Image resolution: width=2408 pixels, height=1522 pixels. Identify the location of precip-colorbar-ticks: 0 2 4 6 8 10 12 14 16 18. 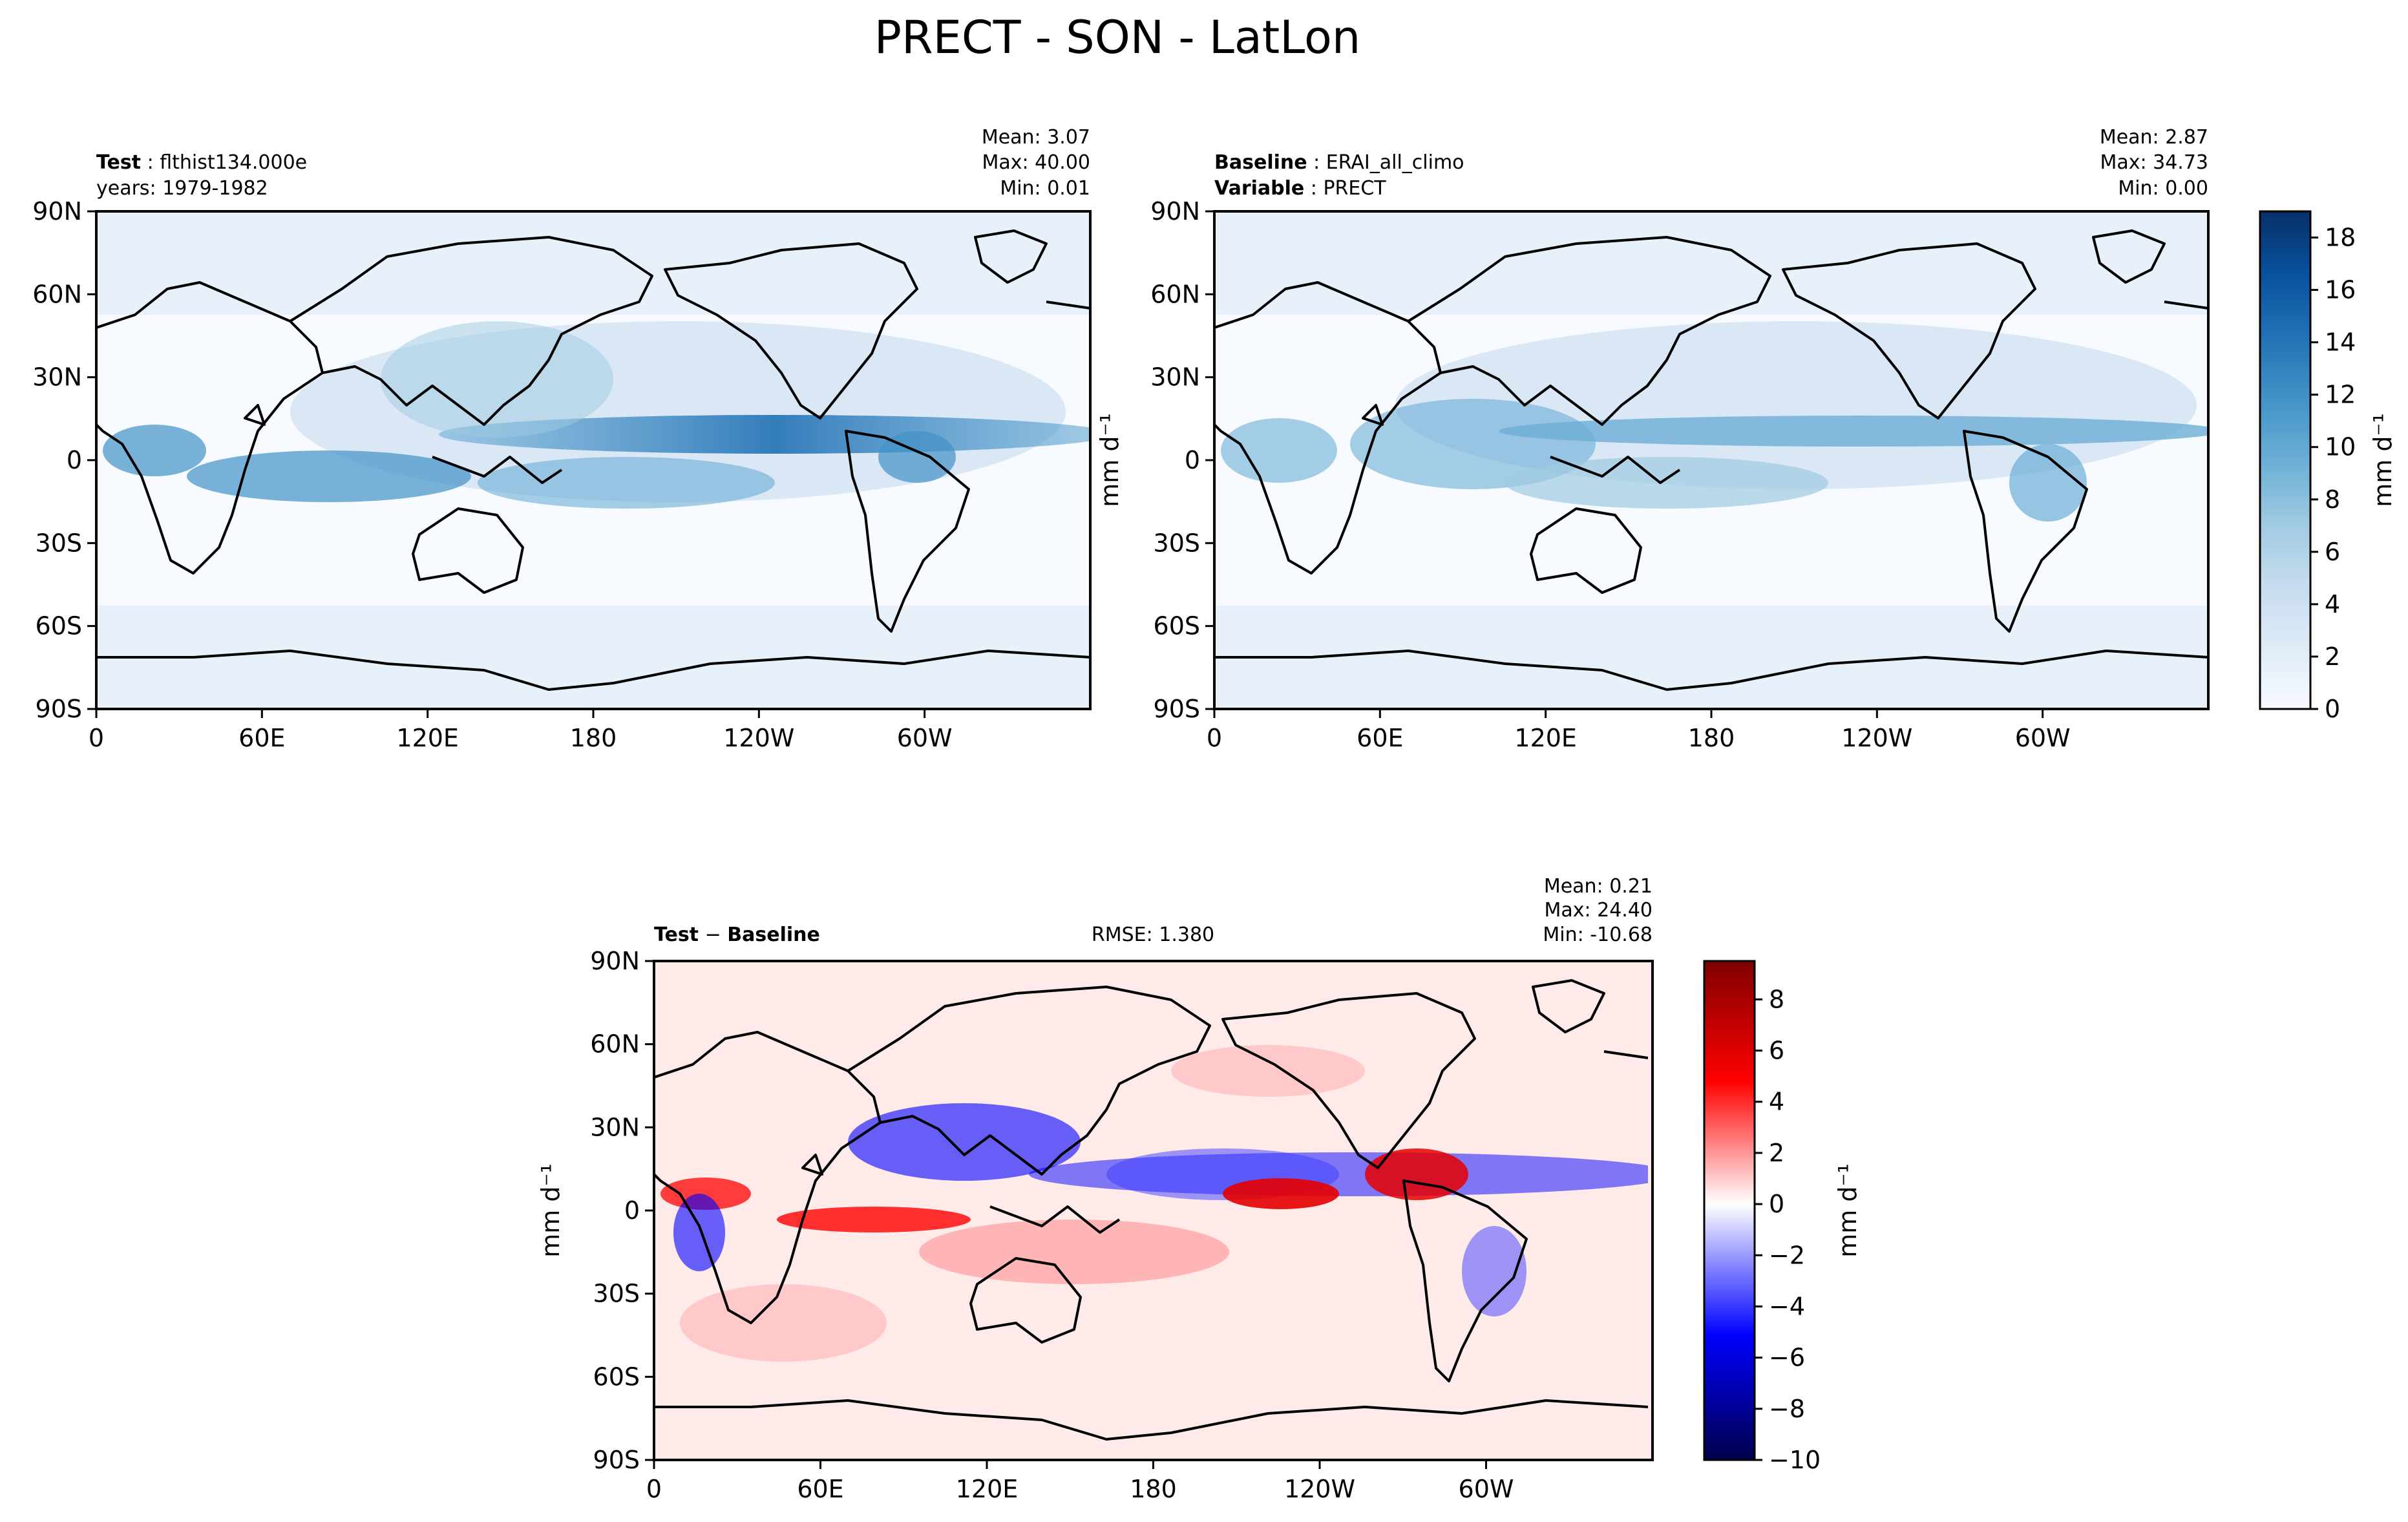
(2333, 473).